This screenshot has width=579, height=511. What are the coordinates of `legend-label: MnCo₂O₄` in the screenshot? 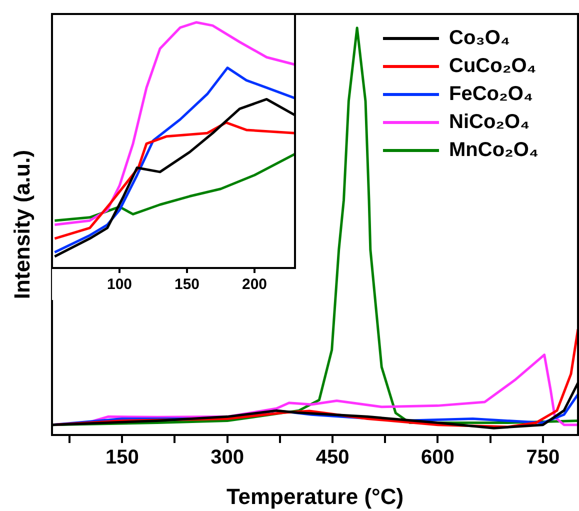 It's located at (494, 150).